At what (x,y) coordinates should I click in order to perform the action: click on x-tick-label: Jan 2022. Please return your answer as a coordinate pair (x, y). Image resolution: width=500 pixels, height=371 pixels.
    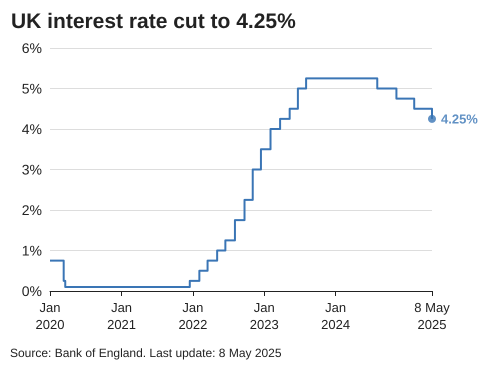
    Looking at the image, I should click on (193, 316).